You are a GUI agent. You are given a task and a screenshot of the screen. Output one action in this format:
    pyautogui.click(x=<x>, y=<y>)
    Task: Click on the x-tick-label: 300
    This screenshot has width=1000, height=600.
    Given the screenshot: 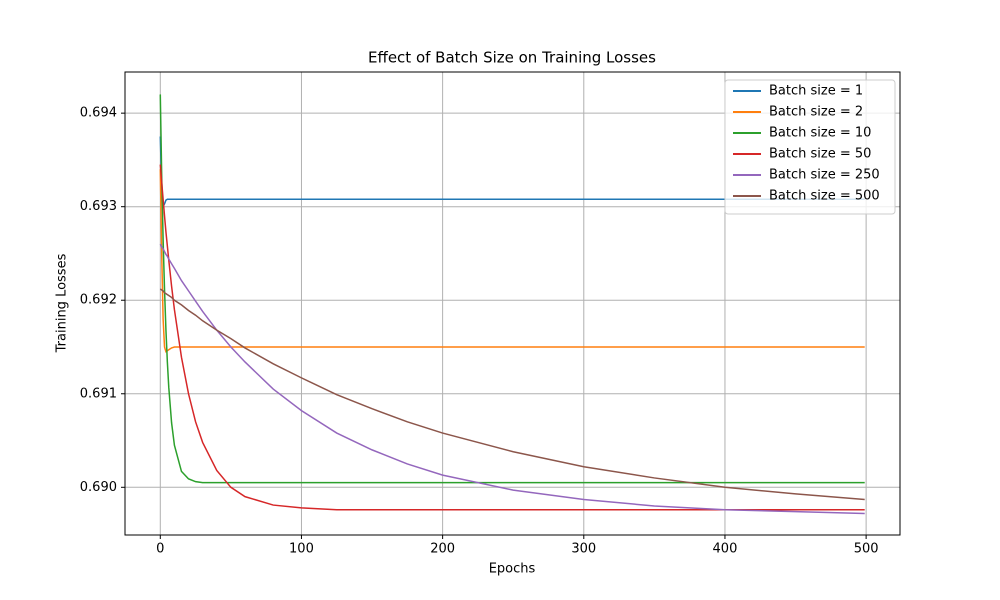 What is the action you would take?
    pyautogui.click(x=583, y=549)
    